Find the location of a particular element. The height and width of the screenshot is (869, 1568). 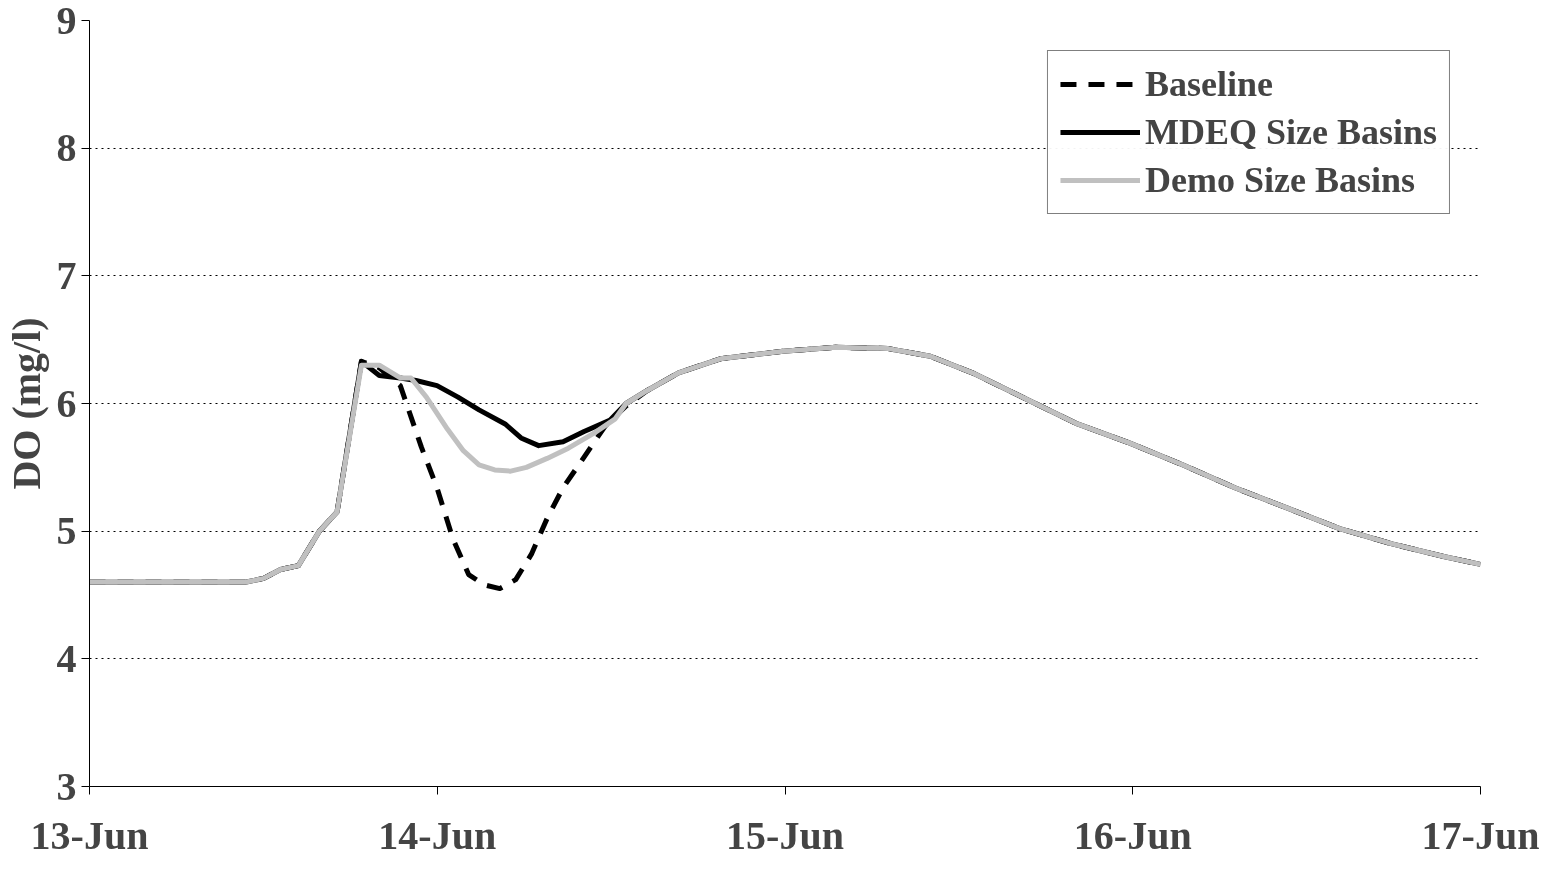

legend-label: MDEQ Size Basins is located at coordinates (1290, 132).